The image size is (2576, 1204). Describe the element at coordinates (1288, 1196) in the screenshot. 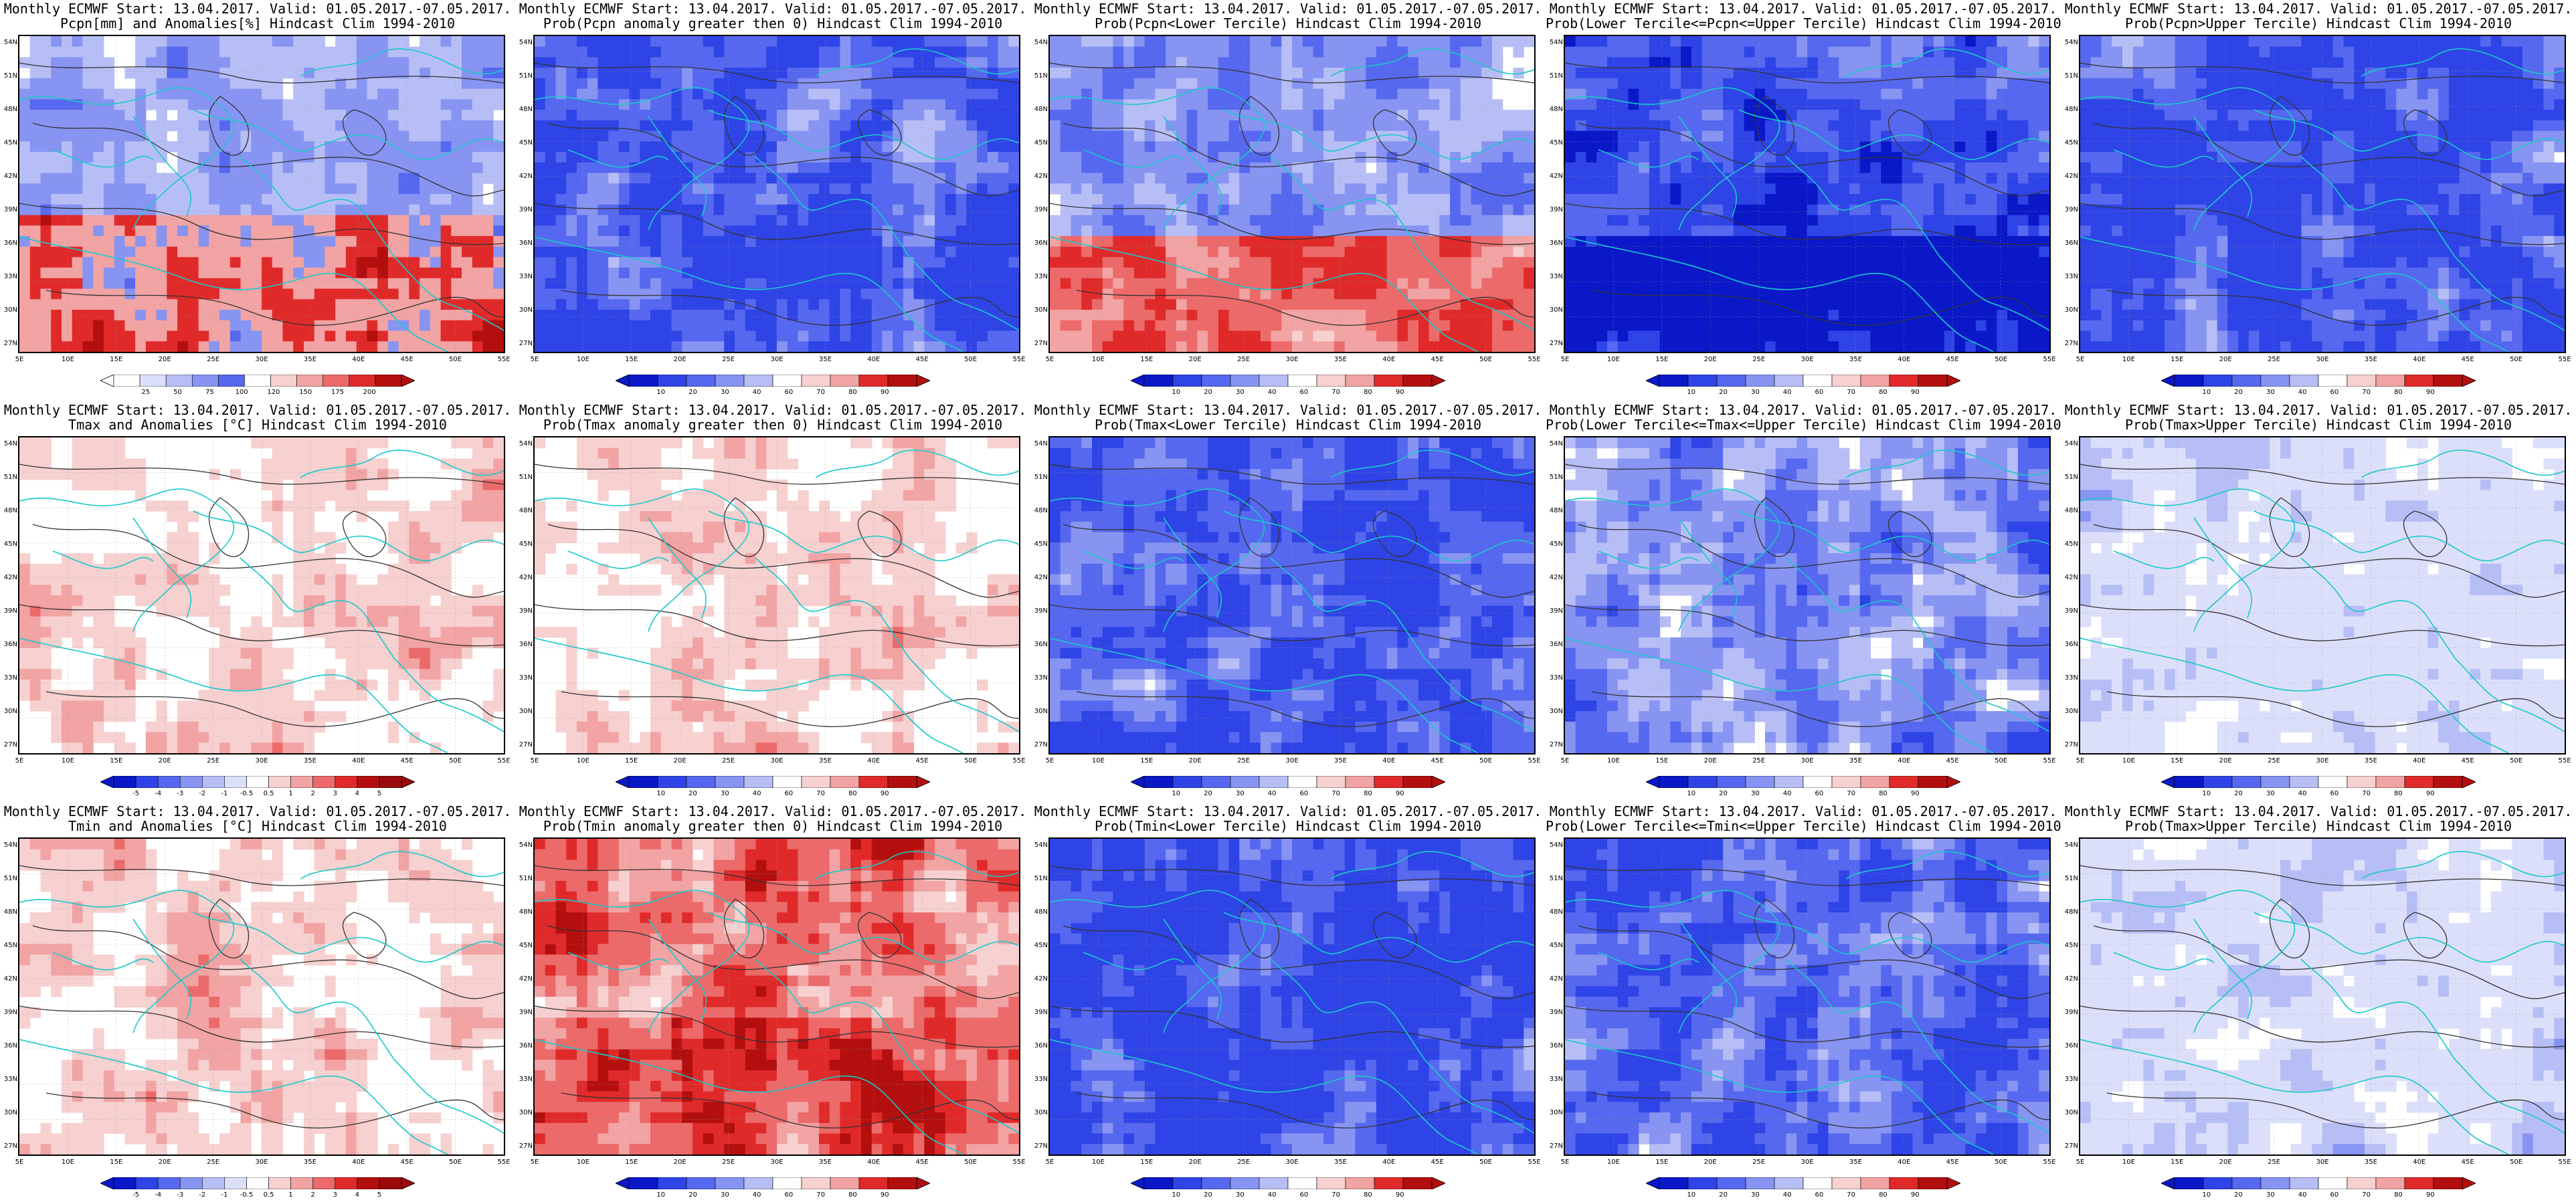

I see `colorbar-labels: 10 20 30 40 60 70 80 90` at that location.